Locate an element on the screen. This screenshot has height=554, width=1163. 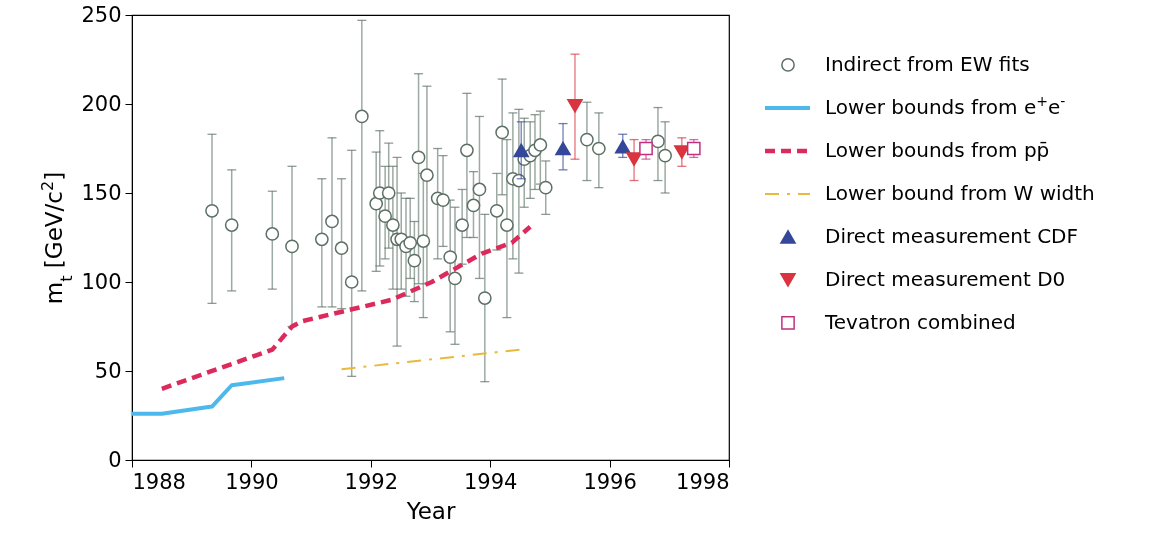
y-tick-label: 200 is located at coordinates (101, 103).